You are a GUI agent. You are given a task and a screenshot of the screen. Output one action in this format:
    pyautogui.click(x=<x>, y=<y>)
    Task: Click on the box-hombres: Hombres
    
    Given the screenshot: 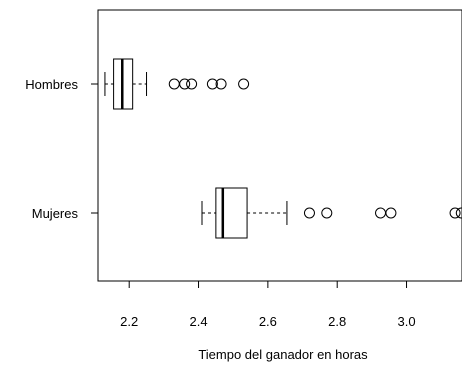 What is the action you would take?
    pyautogui.click(x=137, y=84)
    